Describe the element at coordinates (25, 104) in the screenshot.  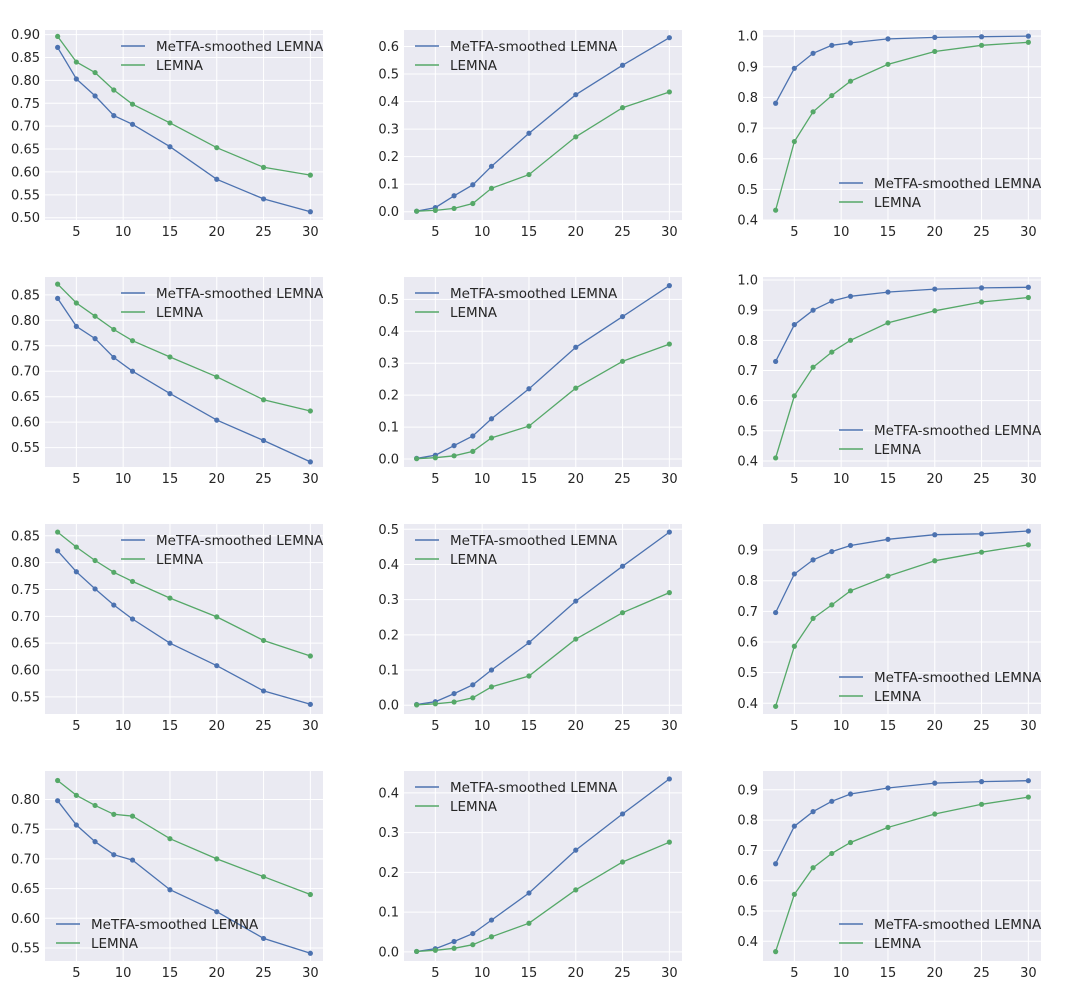
I see `y-tick-label: 0.75` at that location.